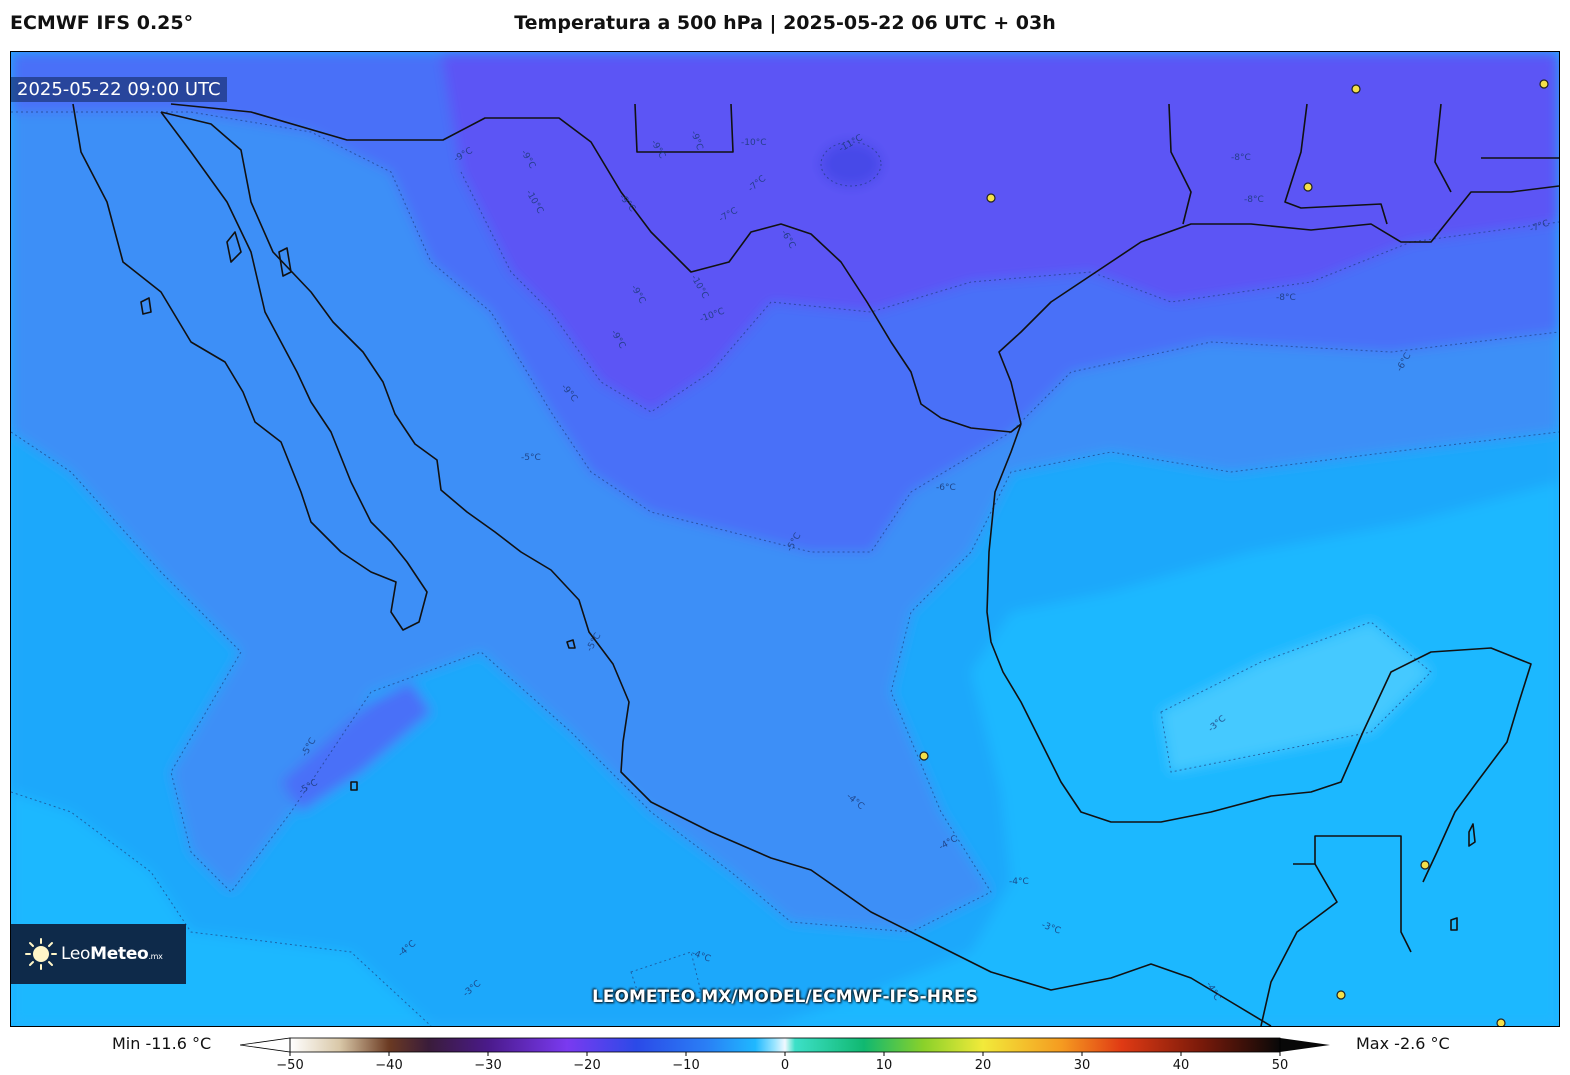 This screenshot has height=1075, width=1570. Describe the element at coordinates (1305, 1045) in the screenshot. I see `colorbar-max-extend` at that location.